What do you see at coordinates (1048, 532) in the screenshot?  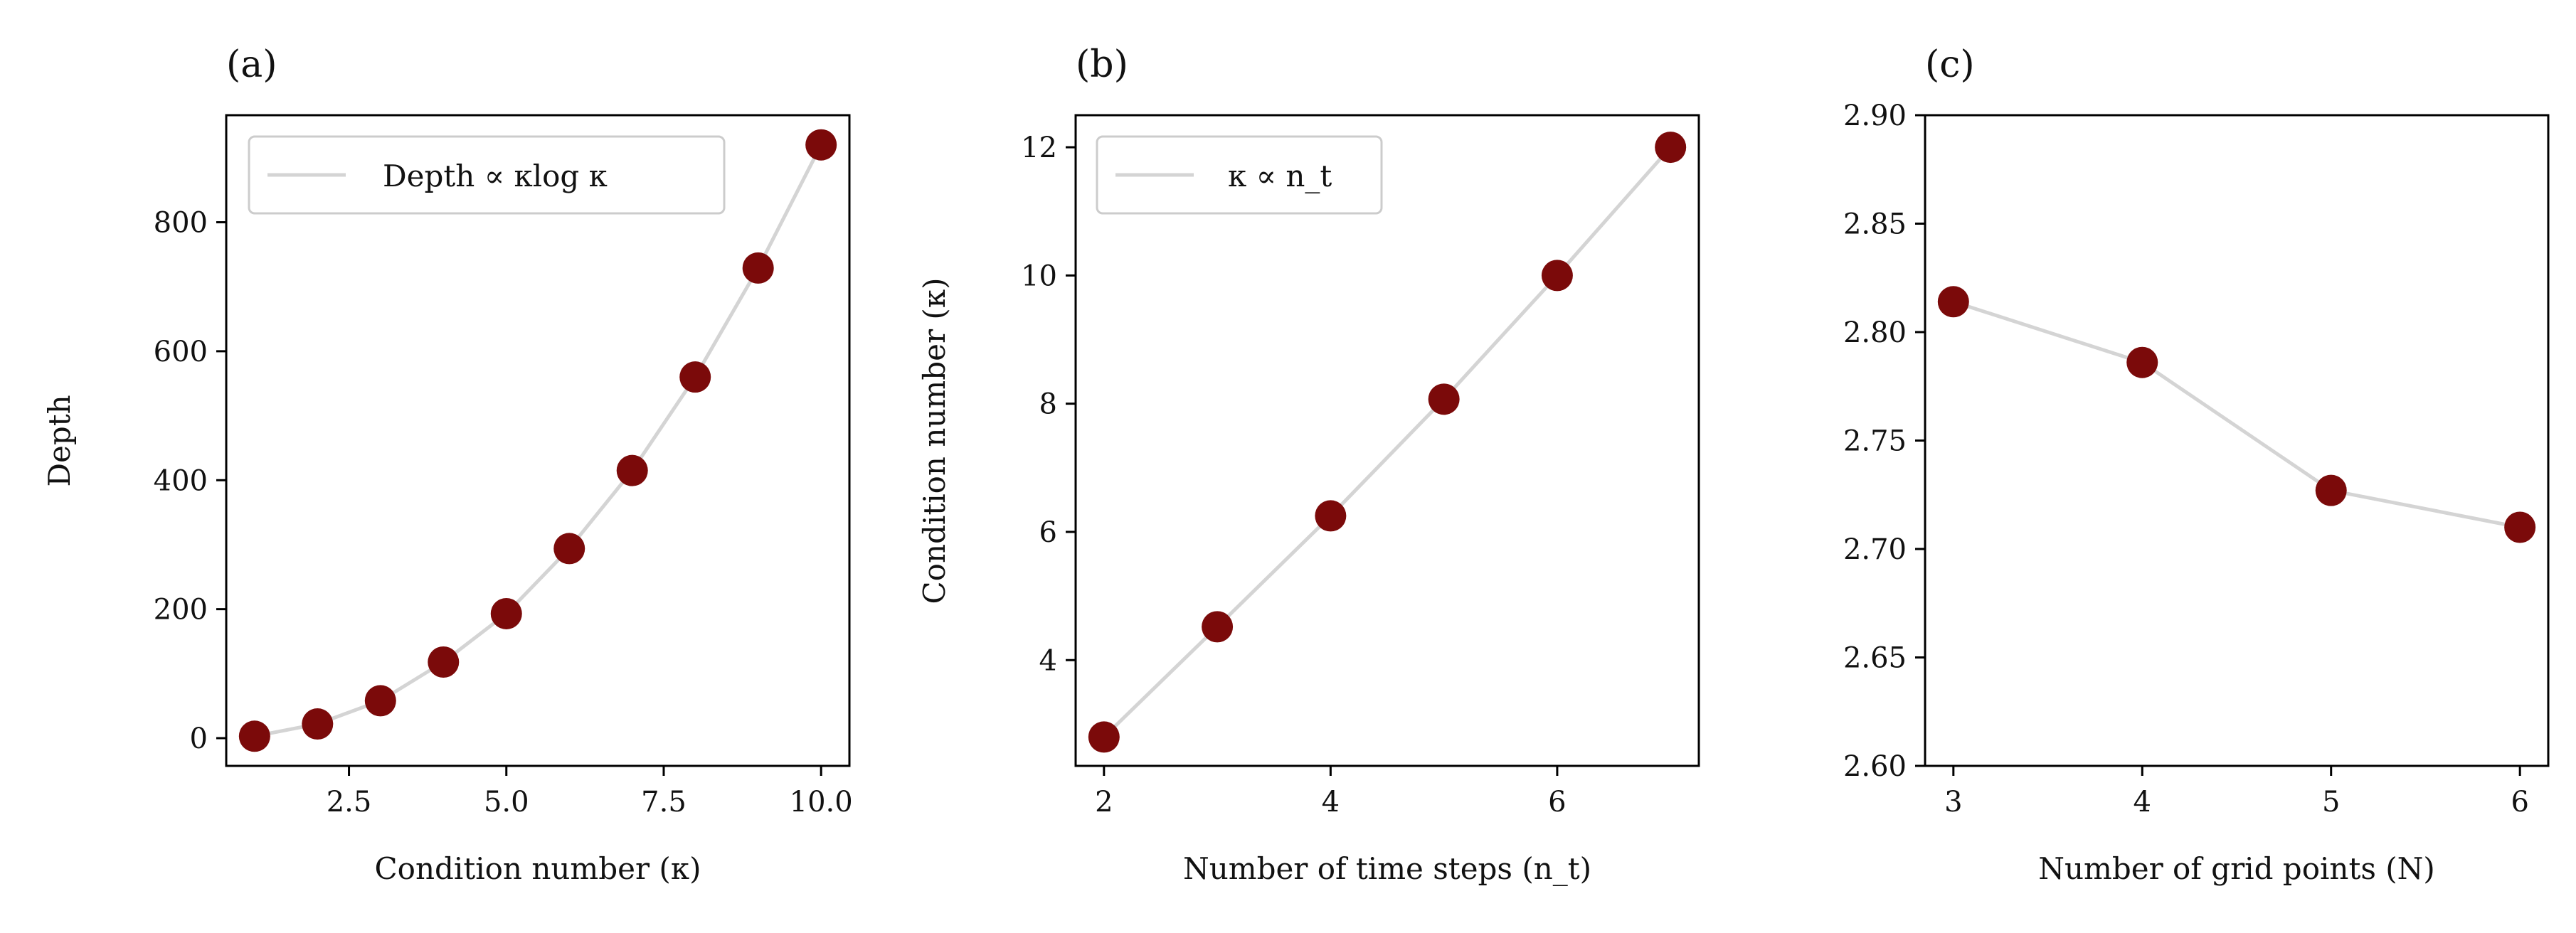 I see `panel-b-ytick-label: 6` at bounding box center [1048, 532].